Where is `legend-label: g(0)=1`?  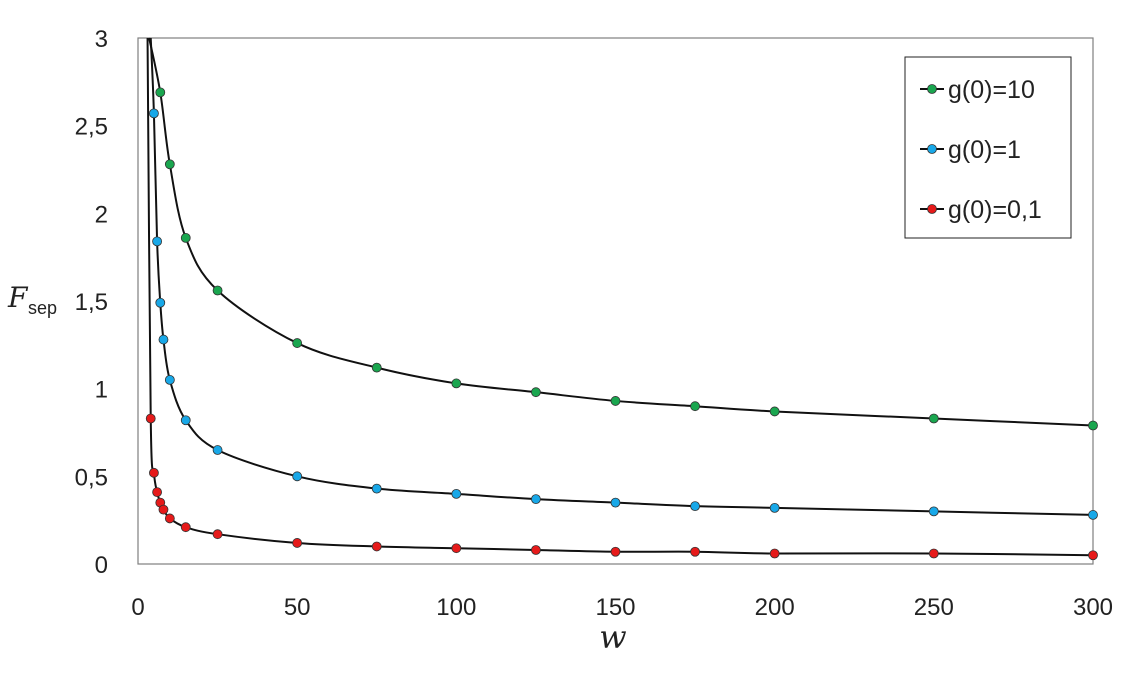
legend-label: g(0)=1 is located at coordinates (984, 150).